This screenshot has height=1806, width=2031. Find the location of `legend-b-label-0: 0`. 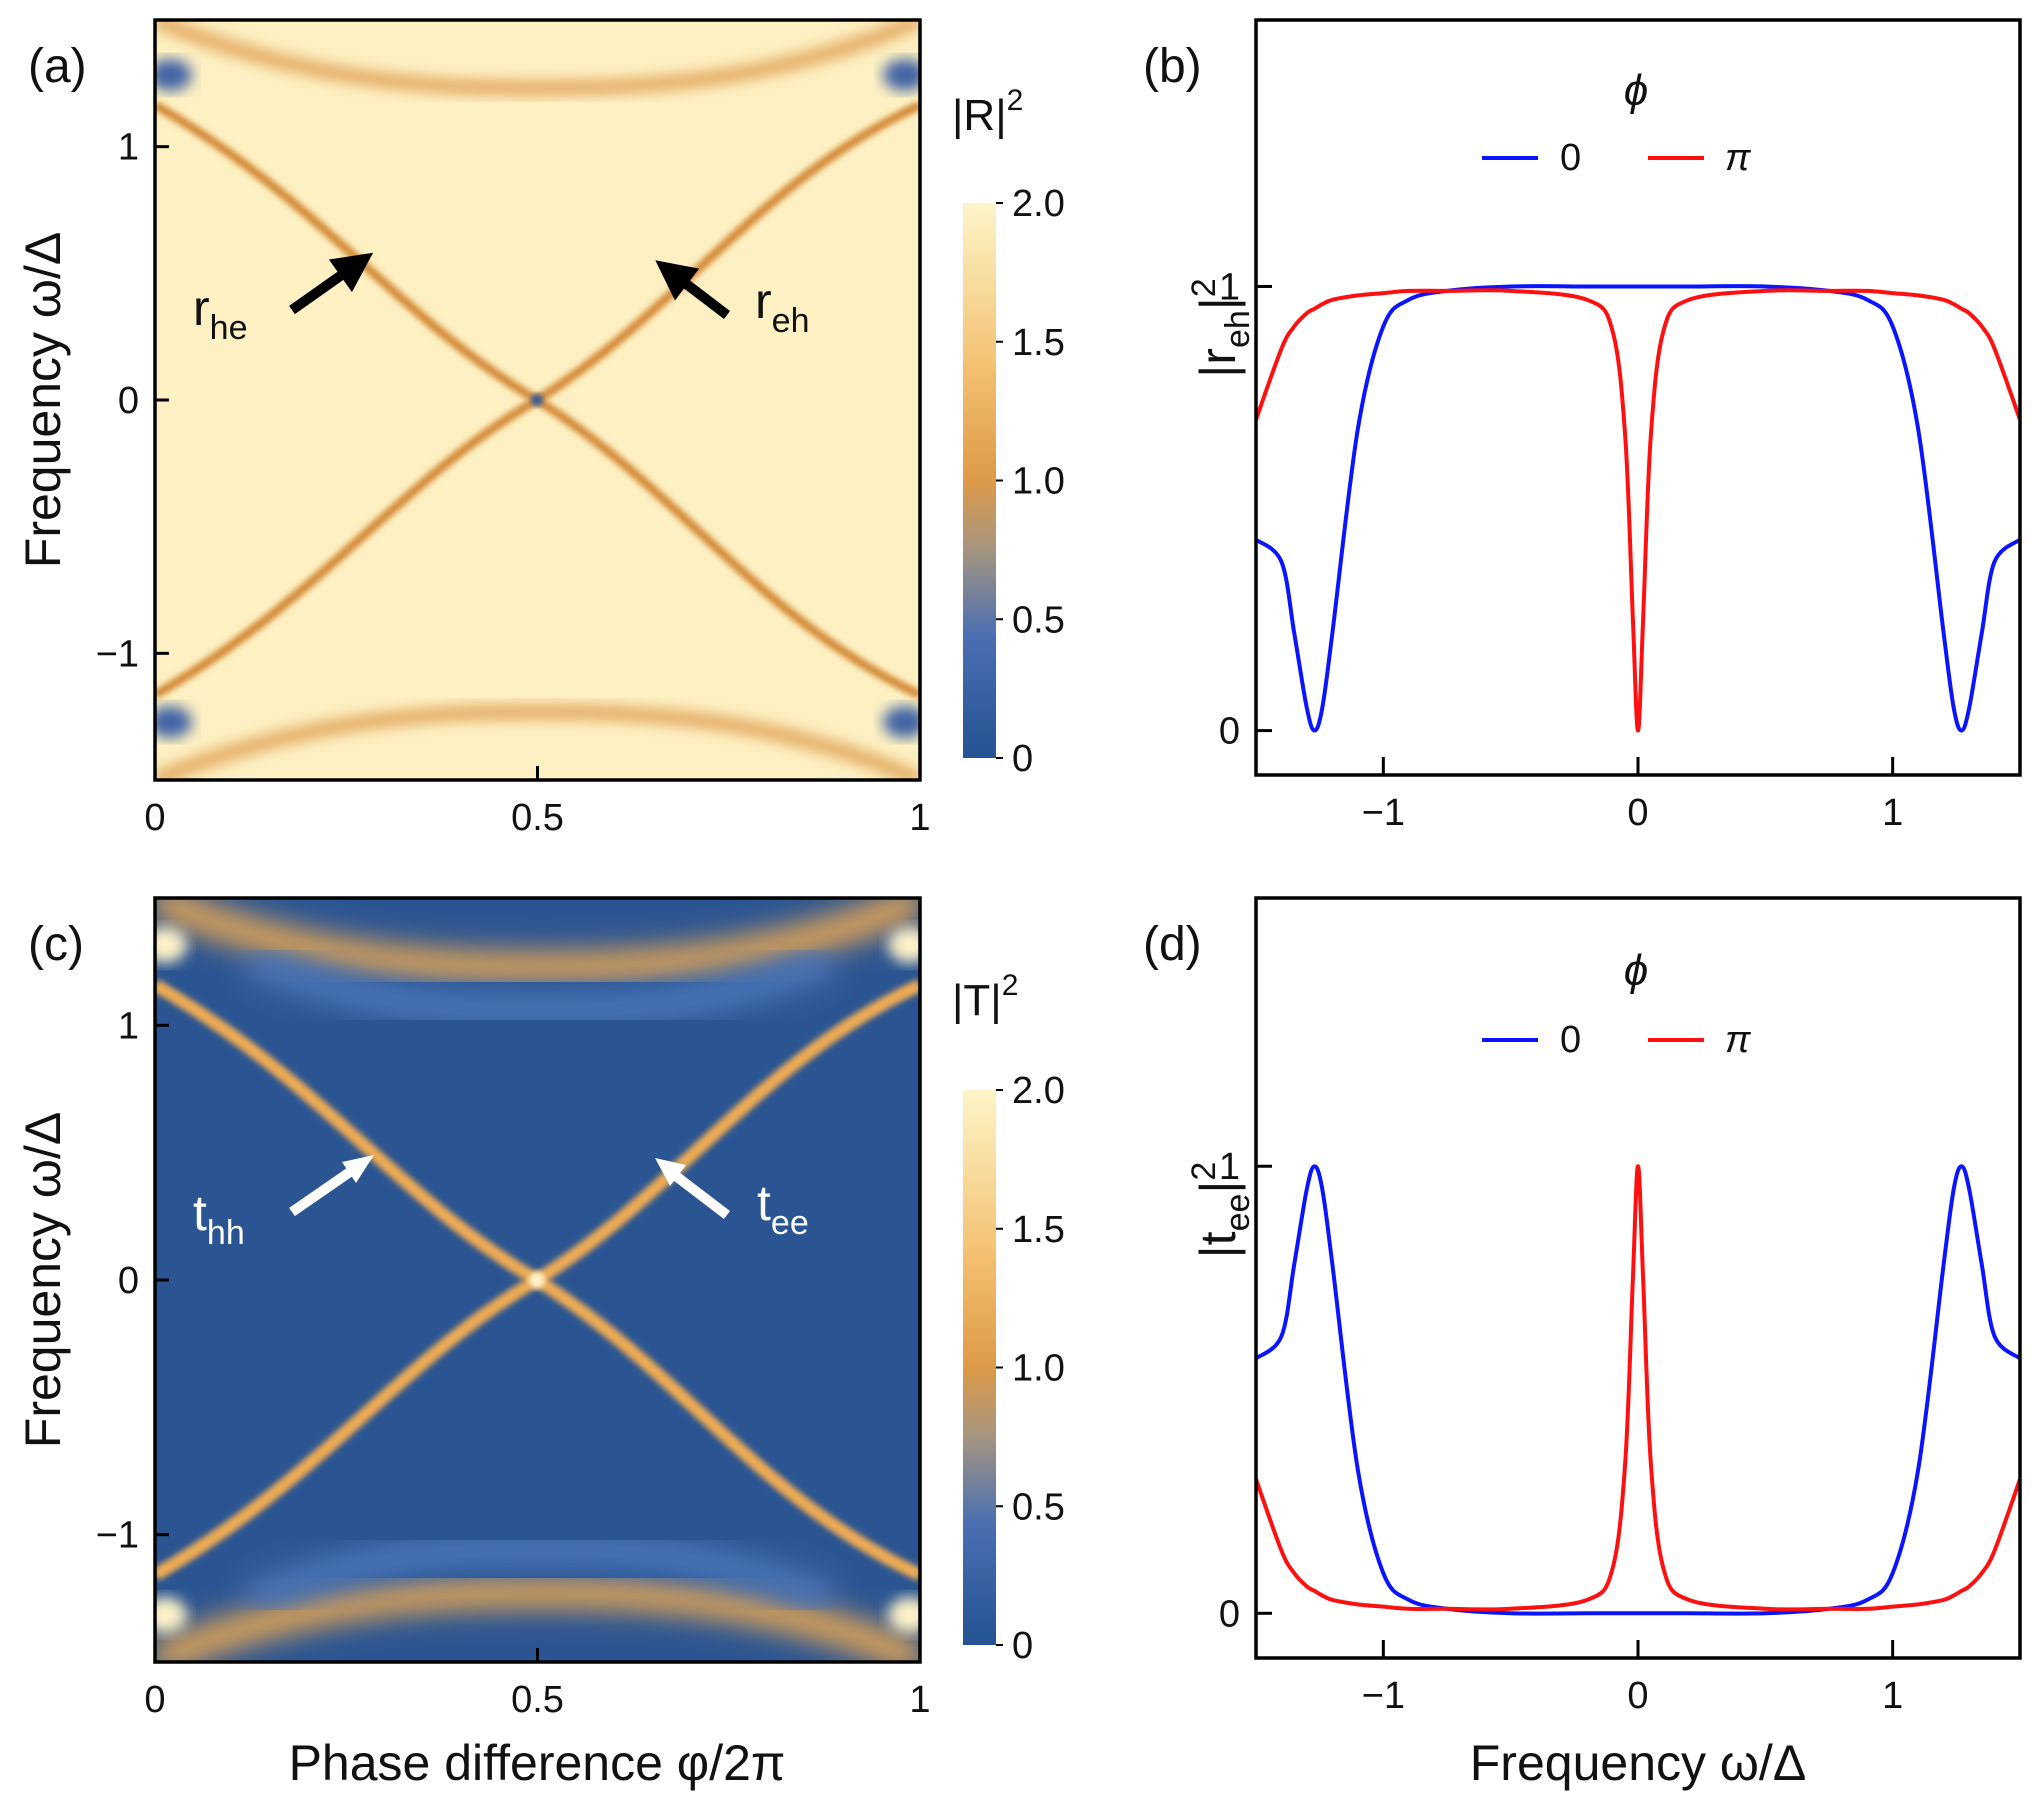

legend-b-label-0: 0 is located at coordinates (1570, 158).